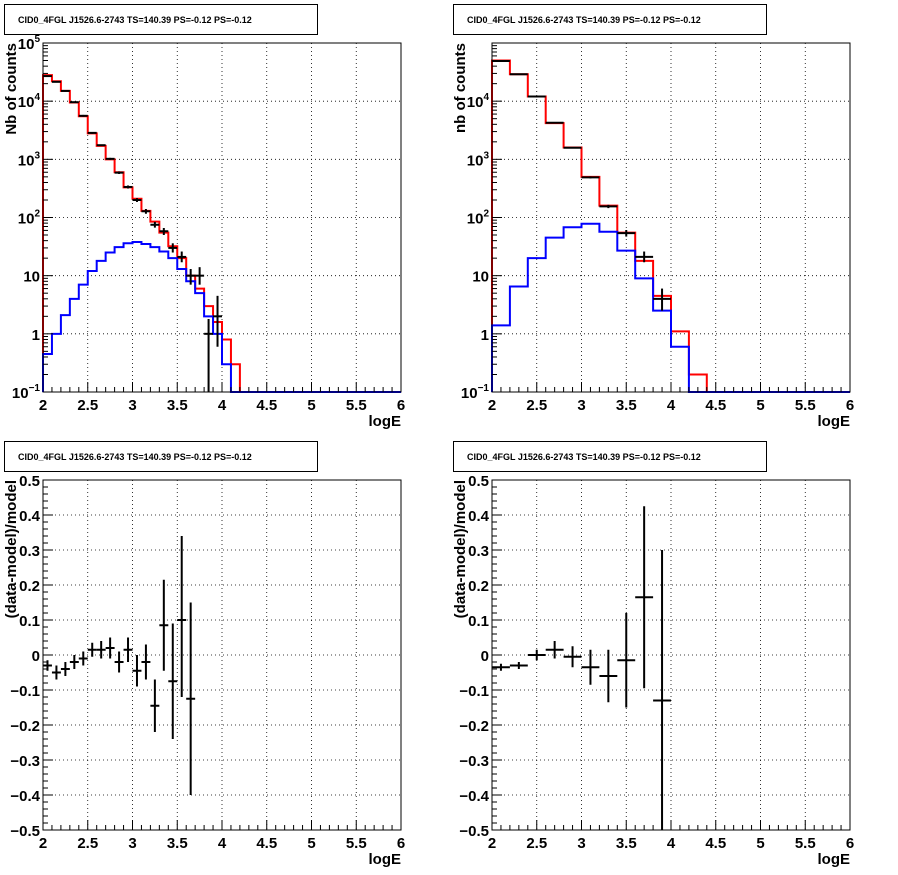  What do you see at coordinates (11, 89) in the screenshot?
I see `y-axis-title: Nb of counts` at bounding box center [11, 89].